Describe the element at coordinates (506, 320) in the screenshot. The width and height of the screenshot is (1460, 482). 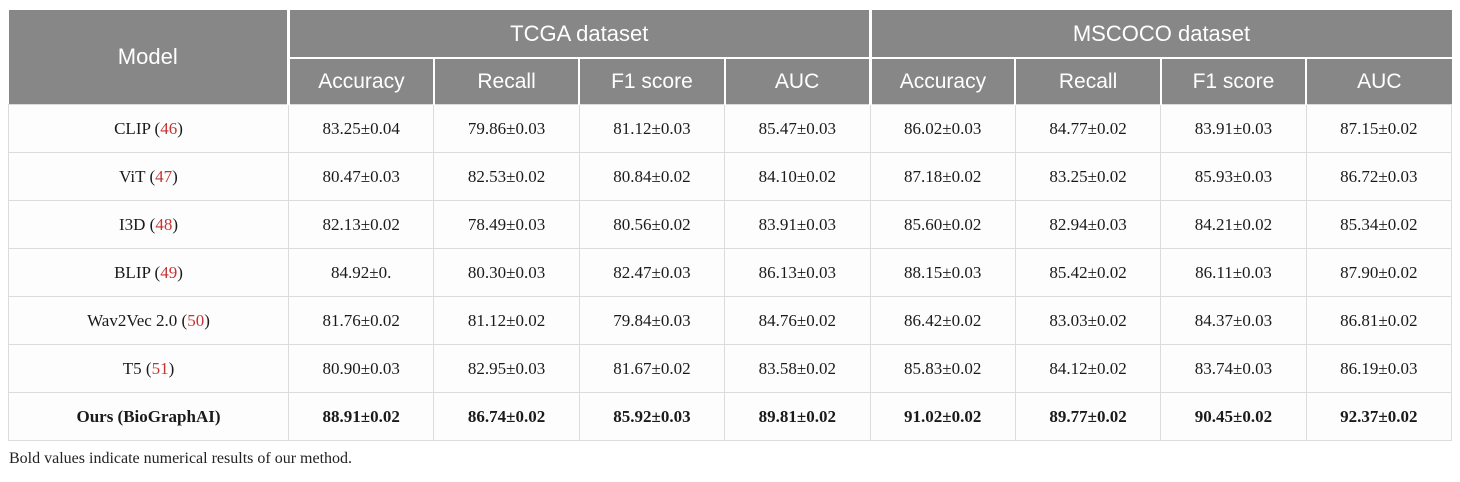
I see `value-cell: 81.12±0.02` at that location.